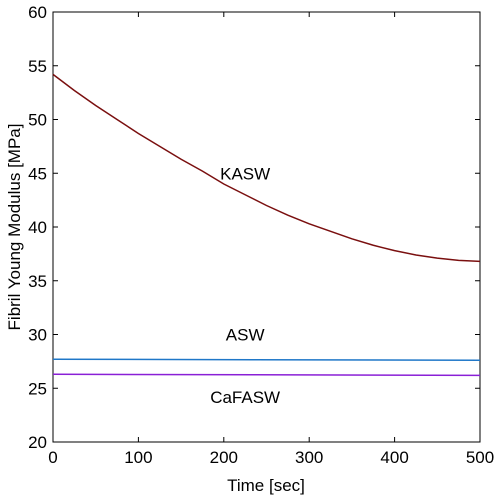  I want to click on x-tick-label: 200, so click(224, 457).